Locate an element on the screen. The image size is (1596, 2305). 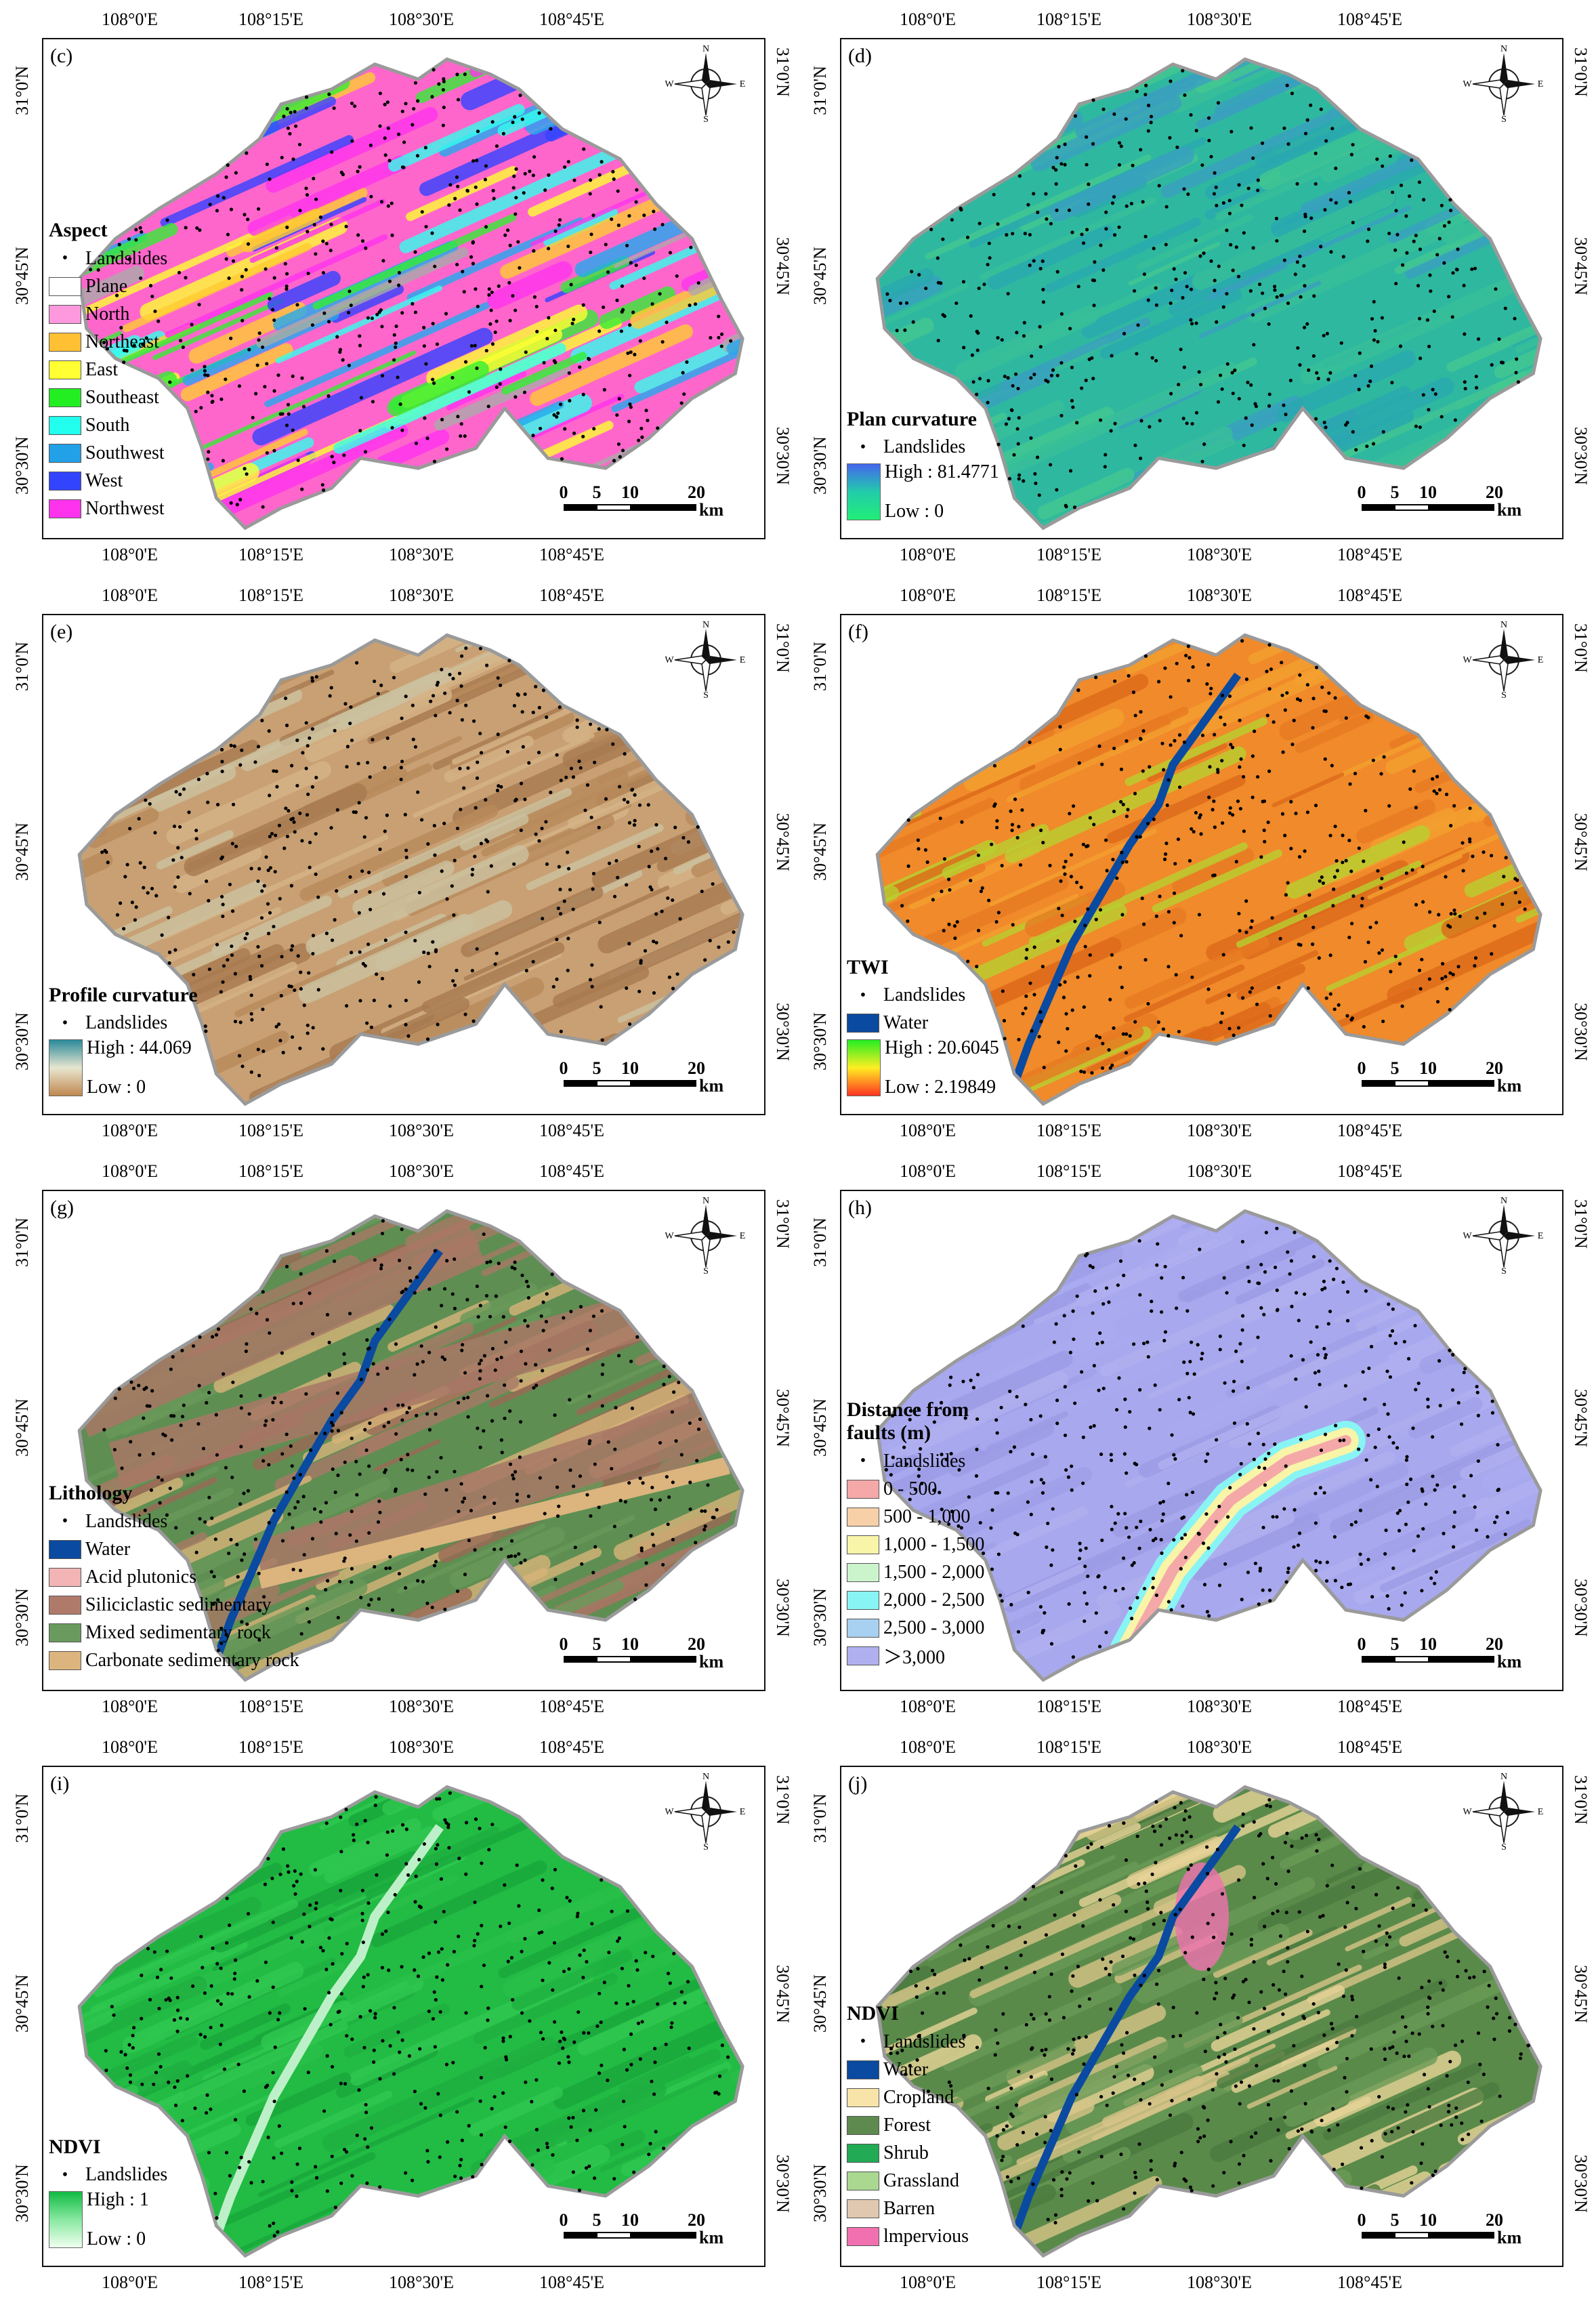
compass-e: E is located at coordinates (743, 84).